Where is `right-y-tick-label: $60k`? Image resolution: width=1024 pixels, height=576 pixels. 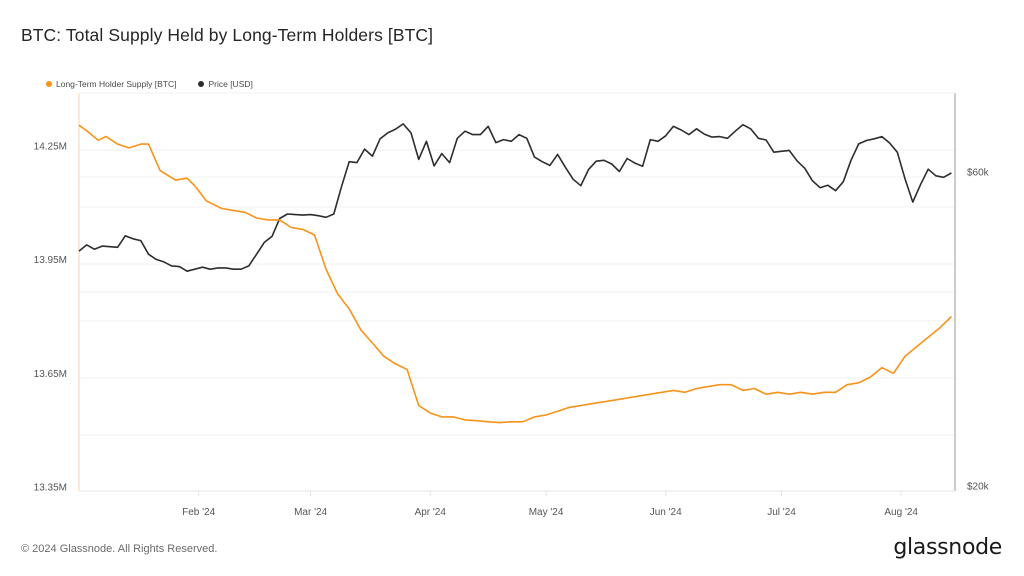 right-y-tick-label: $60k is located at coordinates (978, 173).